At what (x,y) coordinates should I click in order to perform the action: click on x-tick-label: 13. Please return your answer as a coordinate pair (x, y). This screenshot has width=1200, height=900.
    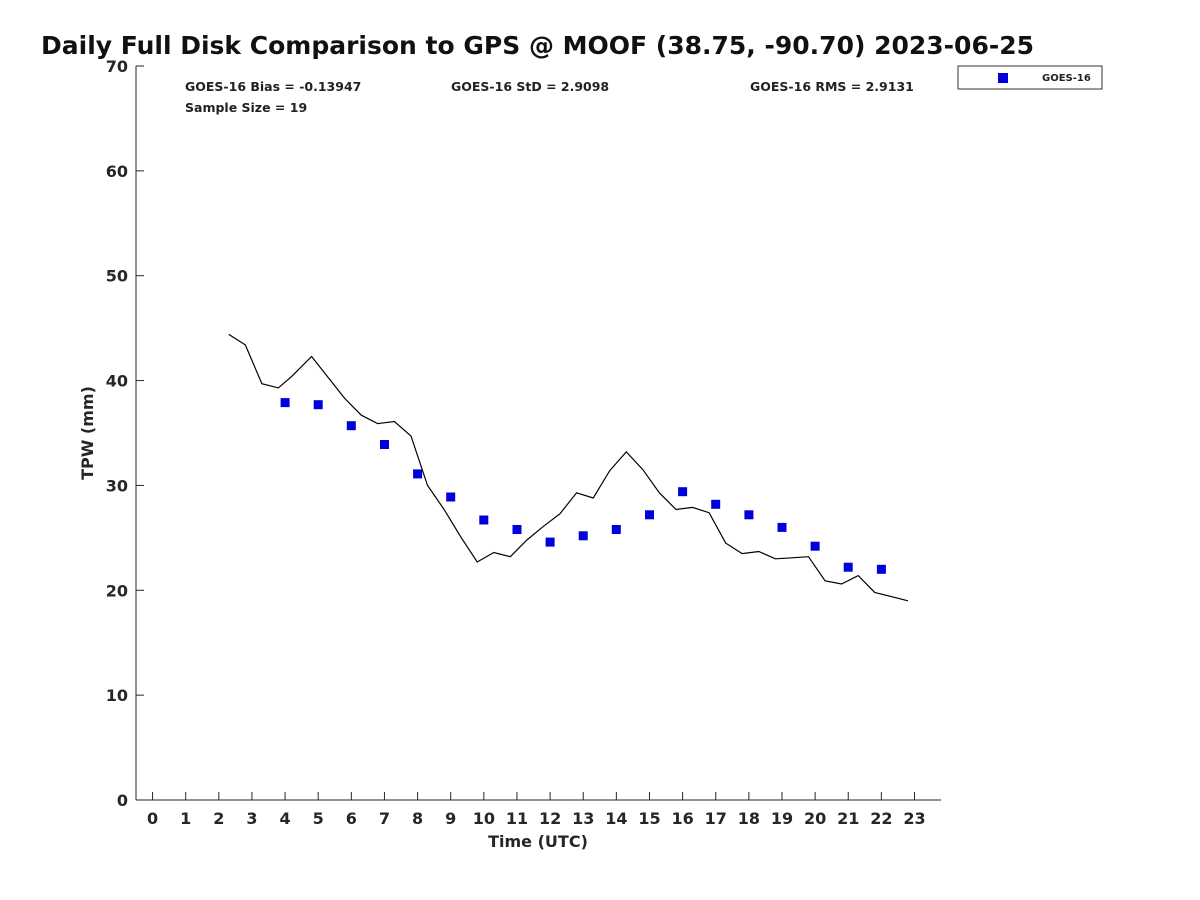
    Looking at the image, I should click on (583, 818).